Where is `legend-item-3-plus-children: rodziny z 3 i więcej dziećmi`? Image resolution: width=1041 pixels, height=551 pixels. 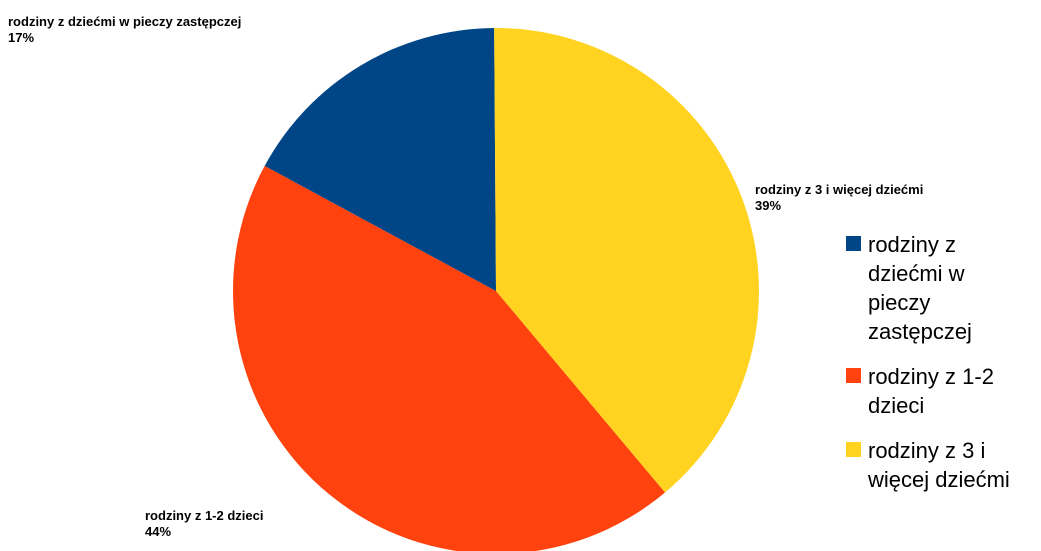
legend-item-3-plus-children: rodziny z 3 i więcej dziećmi is located at coordinates (941, 465).